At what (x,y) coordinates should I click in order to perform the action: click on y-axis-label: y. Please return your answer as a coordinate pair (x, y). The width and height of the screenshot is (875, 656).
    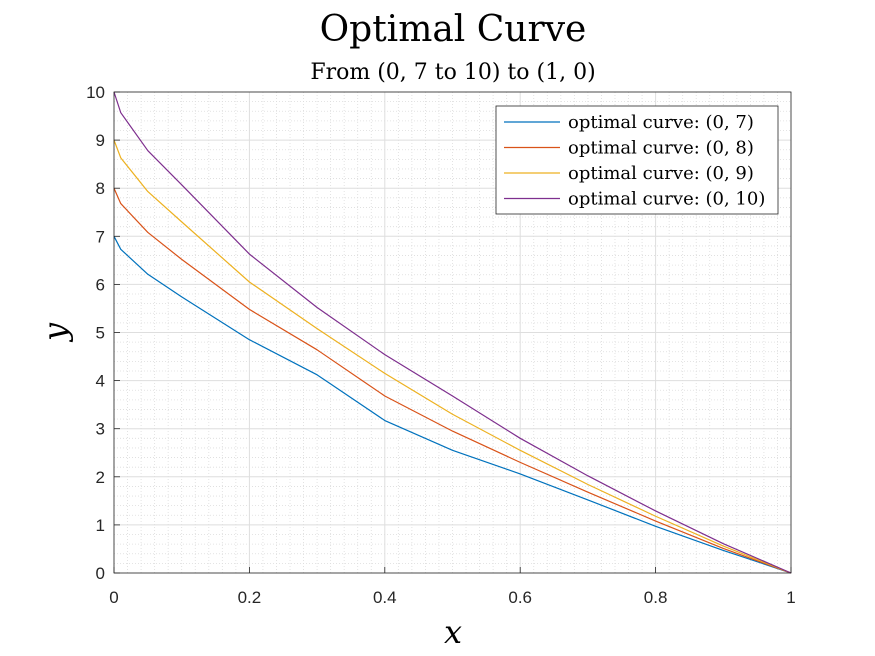
    Looking at the image, I should click on (55, 332).